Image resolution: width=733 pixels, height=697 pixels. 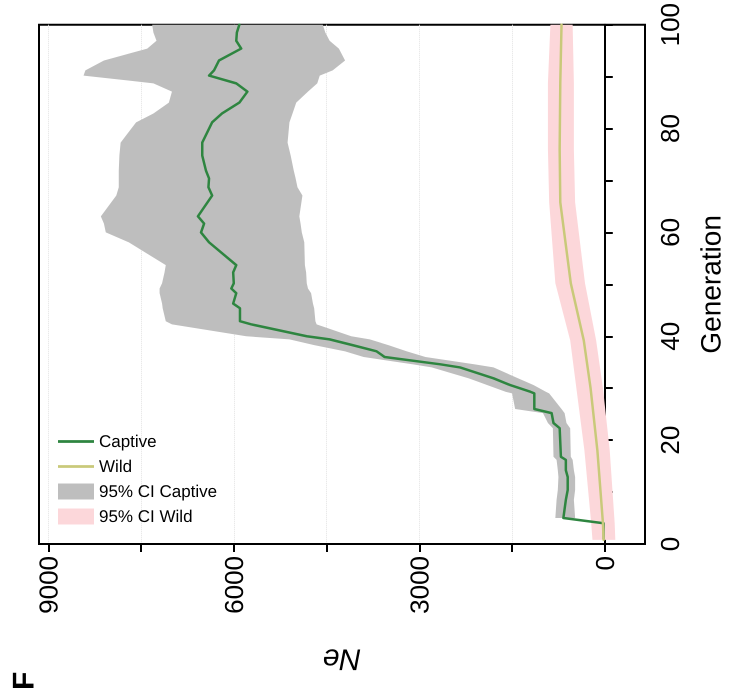 What do you see at coordinates (342, 659) in the screenshot?
I see `x-axis-title: Ne` at bounding box center [342, 659].